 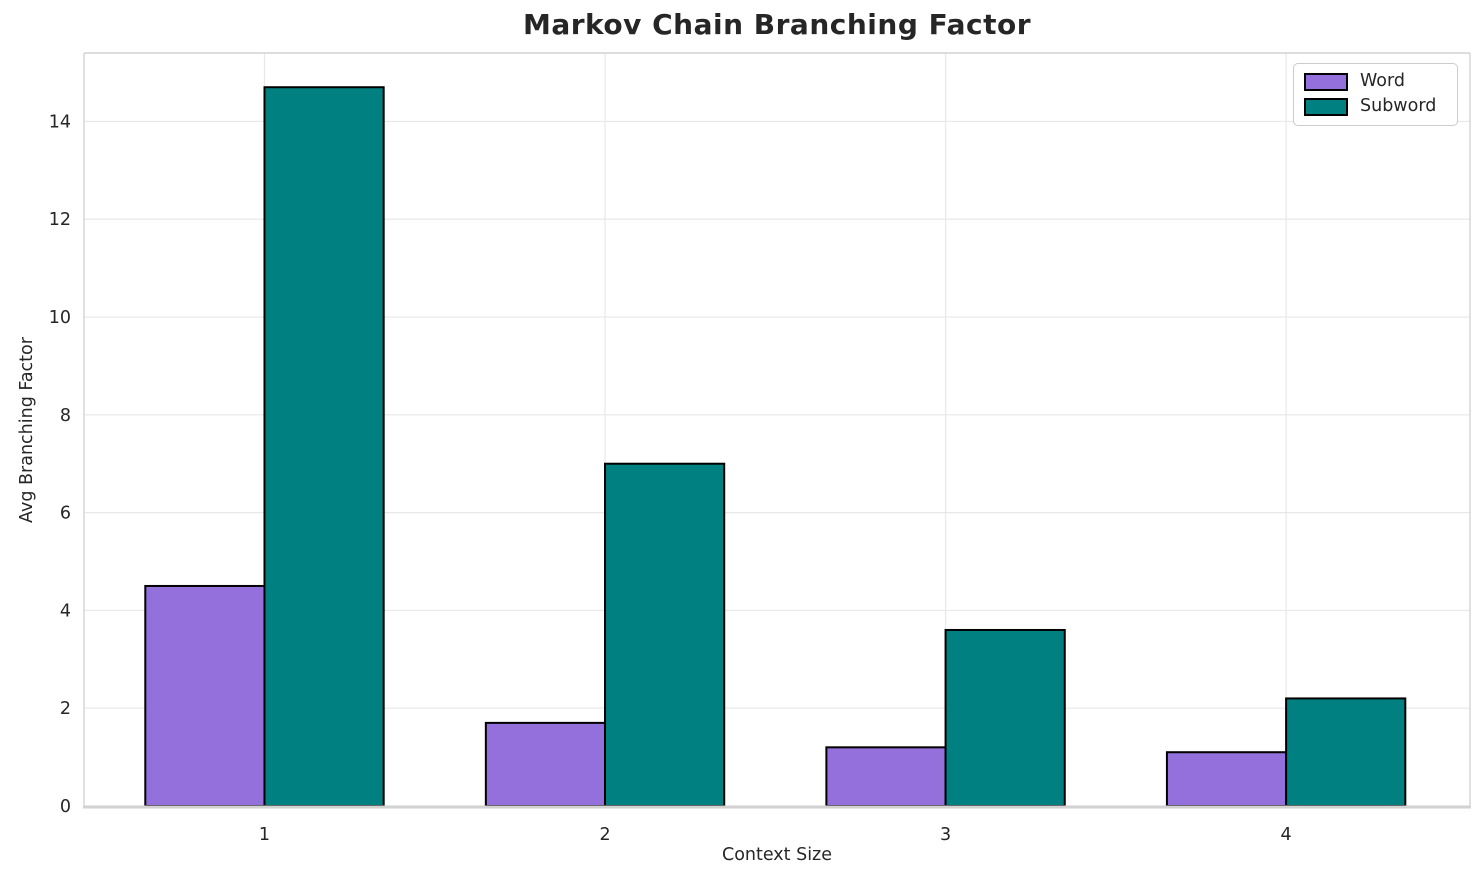 What do you see at coordinates (777, 24) in the screenshot?
I see `chart-title: Markov Chain Branching Factor` at bounding box center [777, 24].